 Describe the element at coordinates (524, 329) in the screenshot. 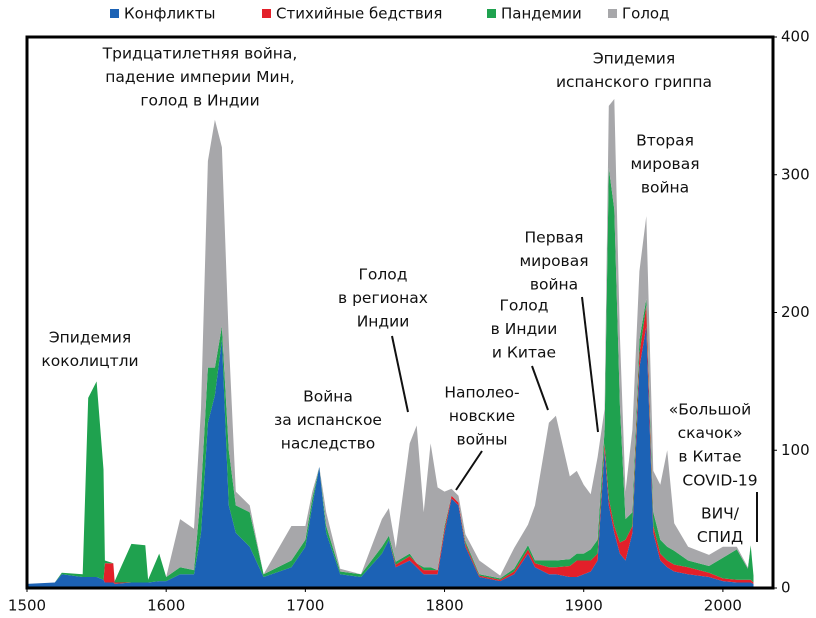

I see `annotation: в Индии` at that location.